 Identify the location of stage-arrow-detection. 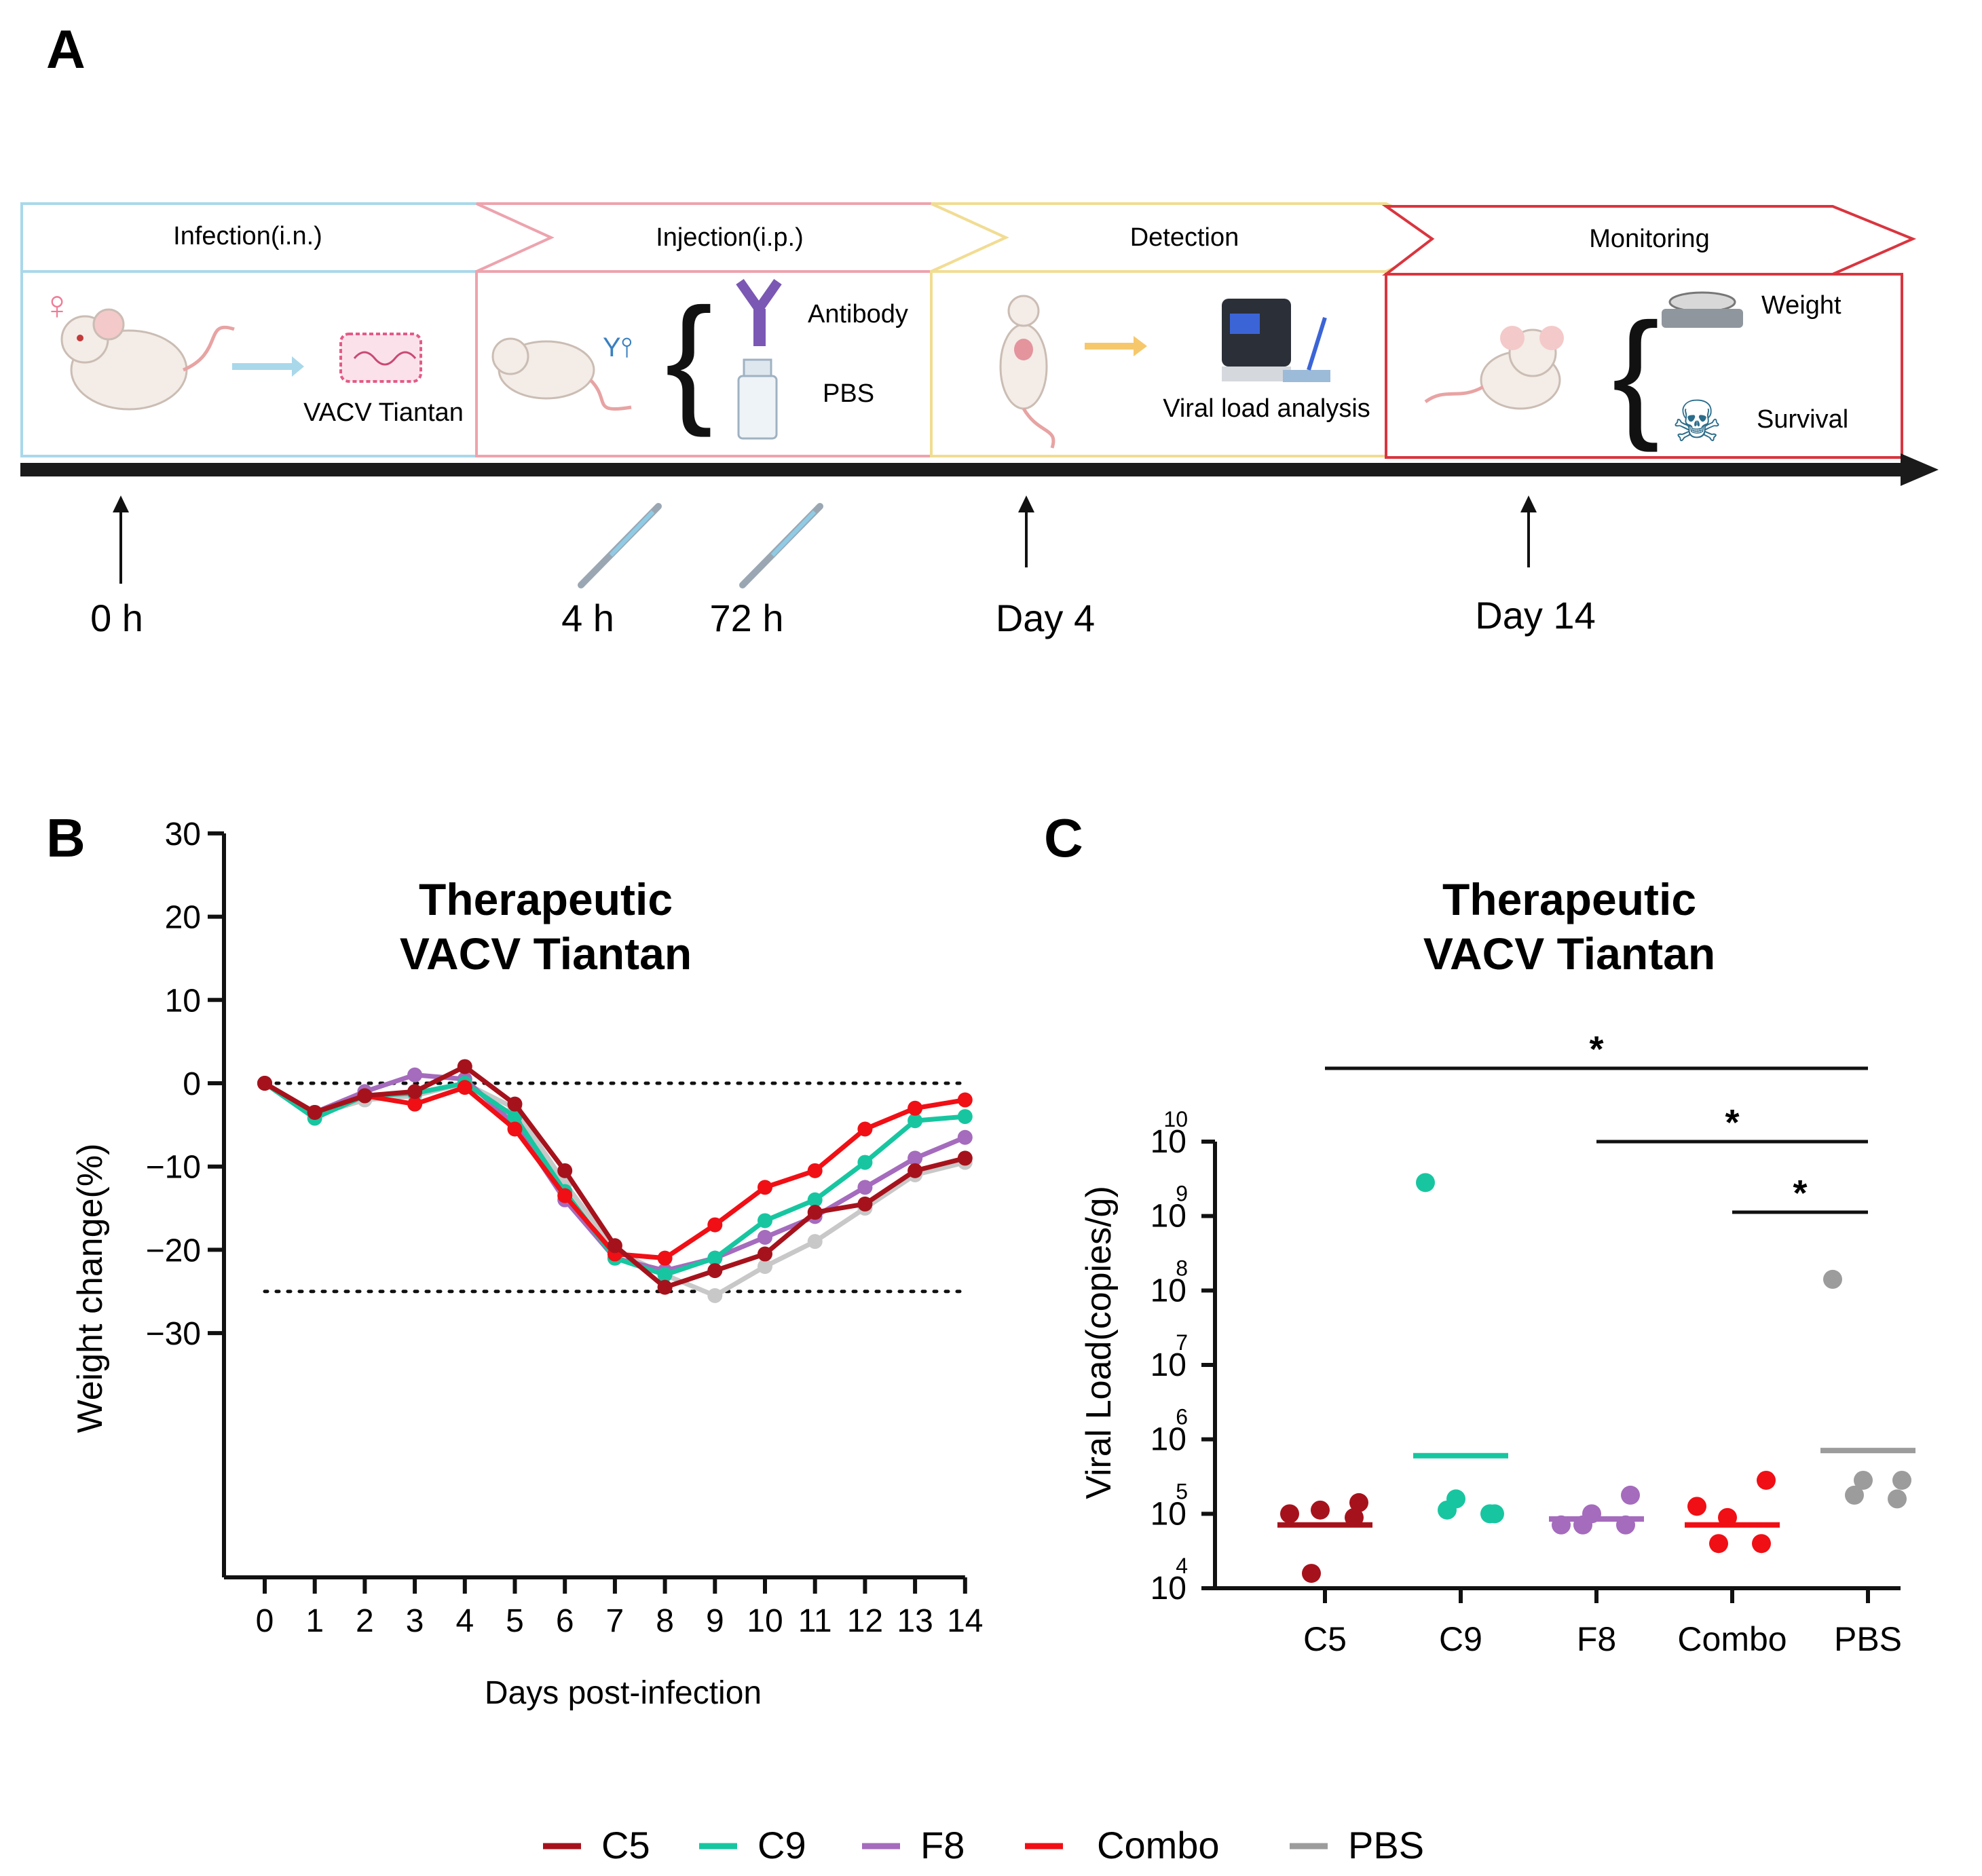
(1197, 237).